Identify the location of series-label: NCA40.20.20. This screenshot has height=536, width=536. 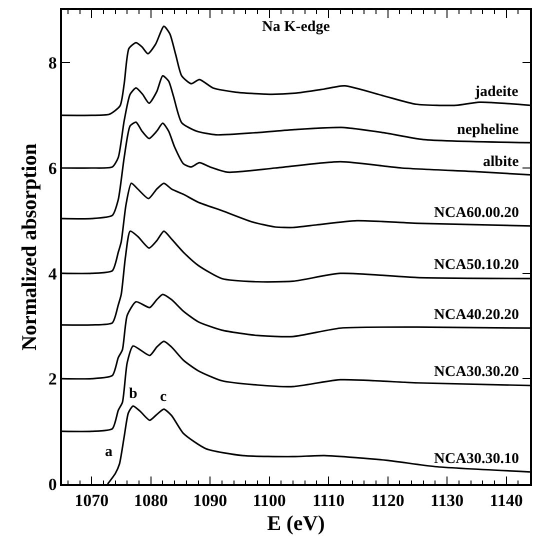
(476, 315).